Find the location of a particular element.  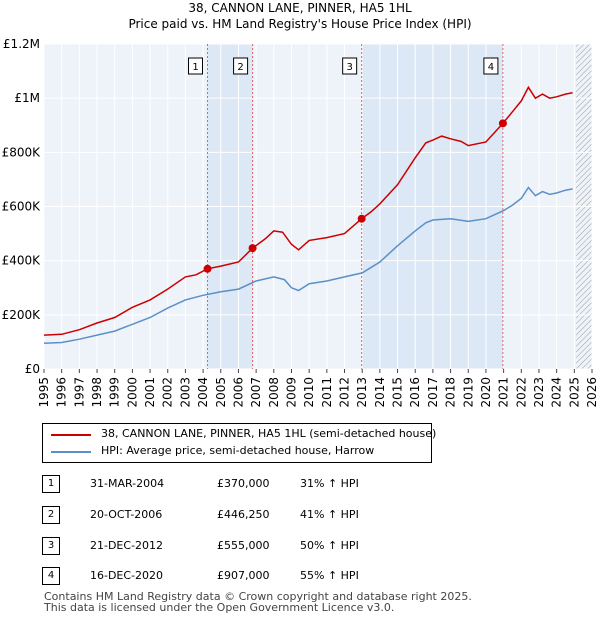

x-tick-label: 2018 is located at coordinates (451, 392).